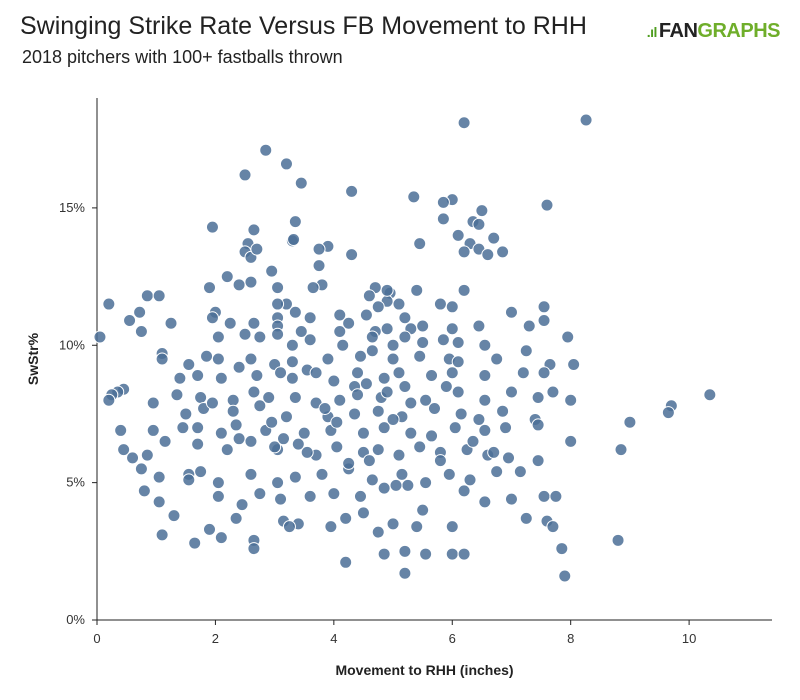 Image resolution: width=800 pixels, height=700 pixels. What do you see at coordinates (333, 638) in the screenshot?
I see `x-tick-label: 4` at bounding box center [333, 638].